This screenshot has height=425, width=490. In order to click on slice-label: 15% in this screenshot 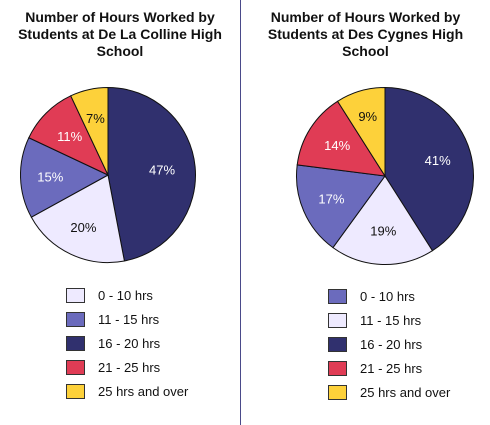, I will do `click(50, 176)`.